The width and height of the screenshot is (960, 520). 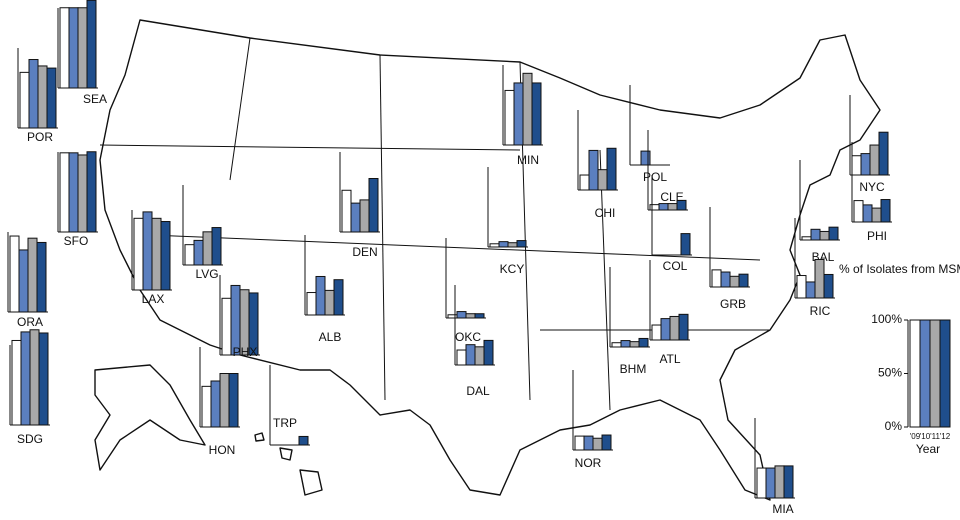 What do you see at coordinates (95, 99) in the screenshot?
I see `site-label: SEA` at bounding box center [95, 99].